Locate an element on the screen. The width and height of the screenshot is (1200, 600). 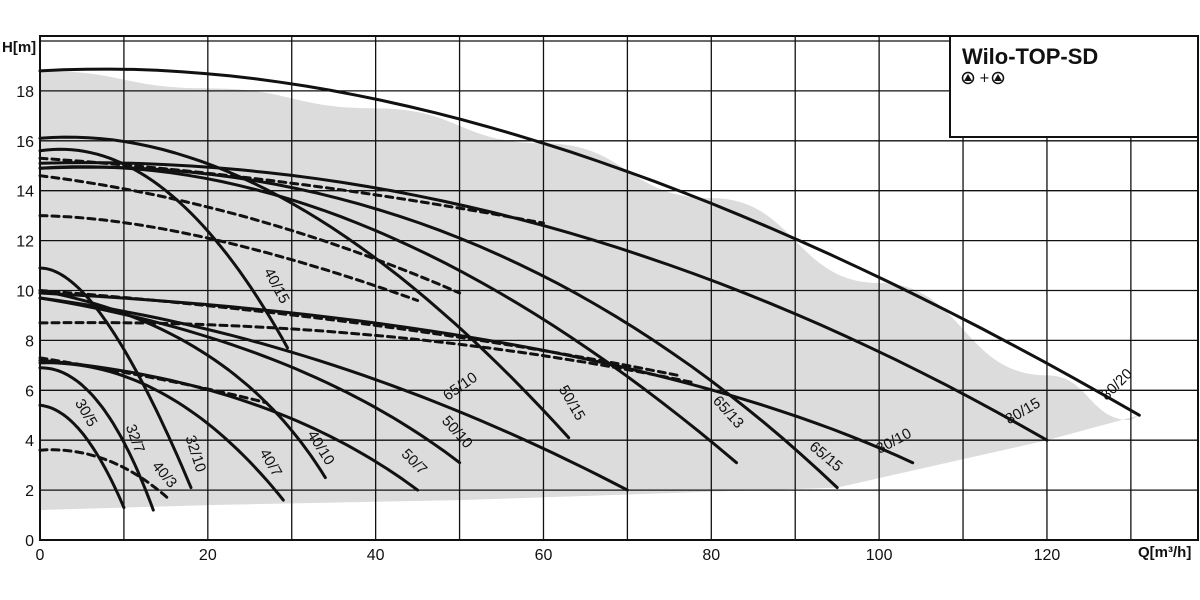
y-tick-label: 12 is located at coordinates (25, 242).